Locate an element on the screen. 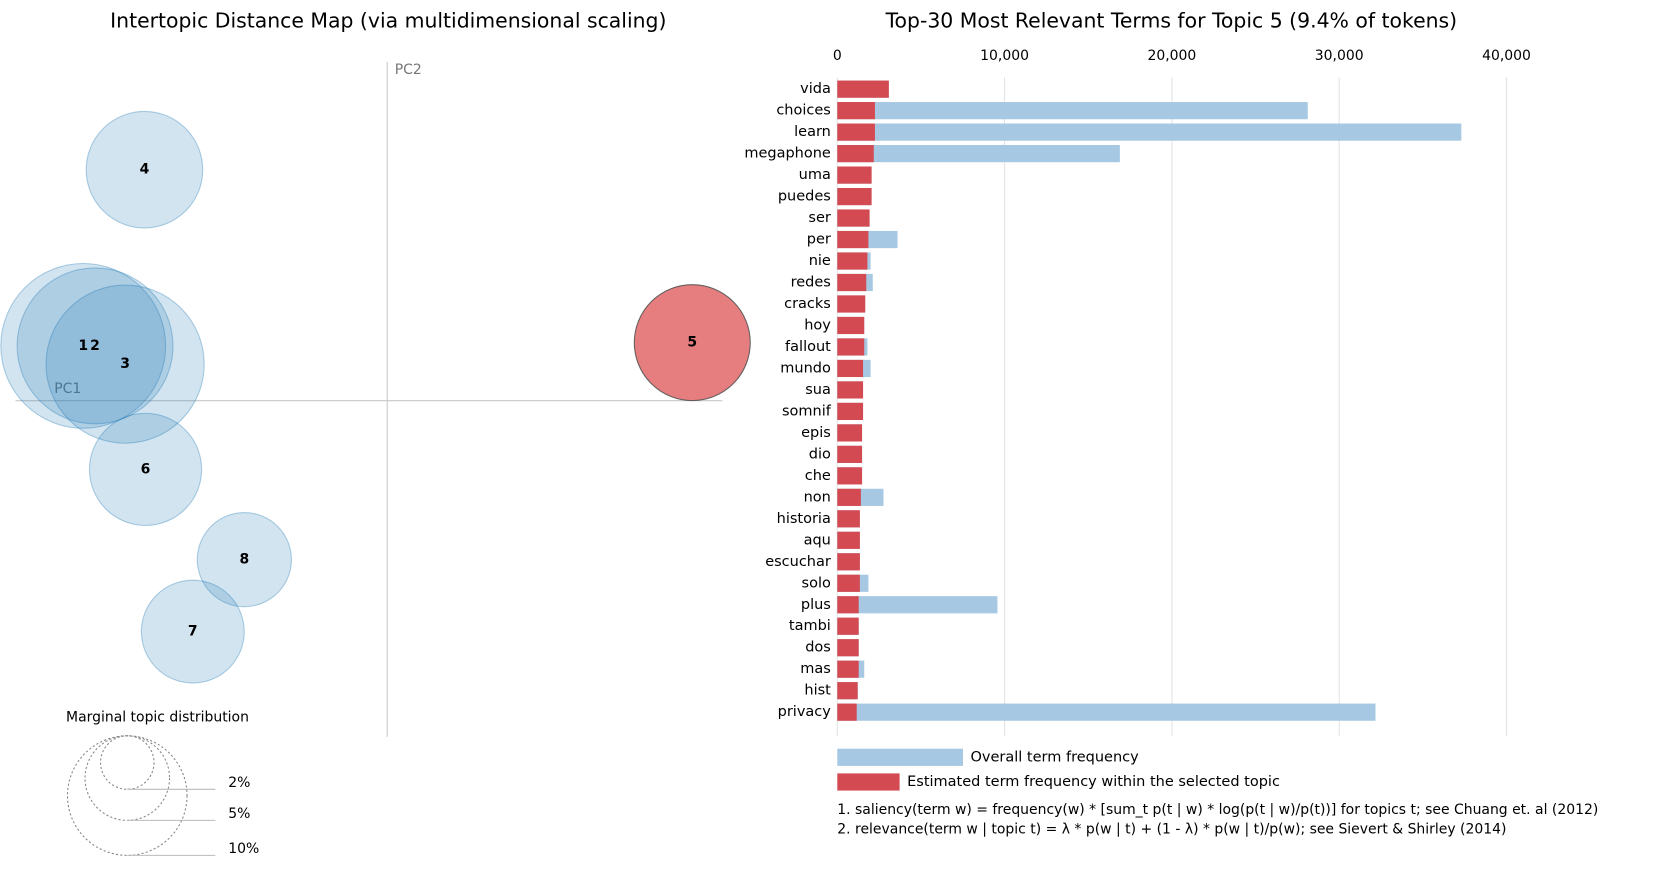  topic-label: 5 is located at coordinates (692, 343).